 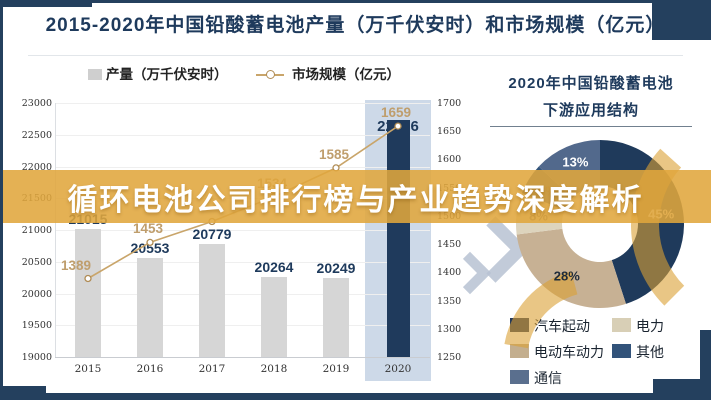 I want to click on line-value-label-2020: 1659, so click(x=396, y=113).